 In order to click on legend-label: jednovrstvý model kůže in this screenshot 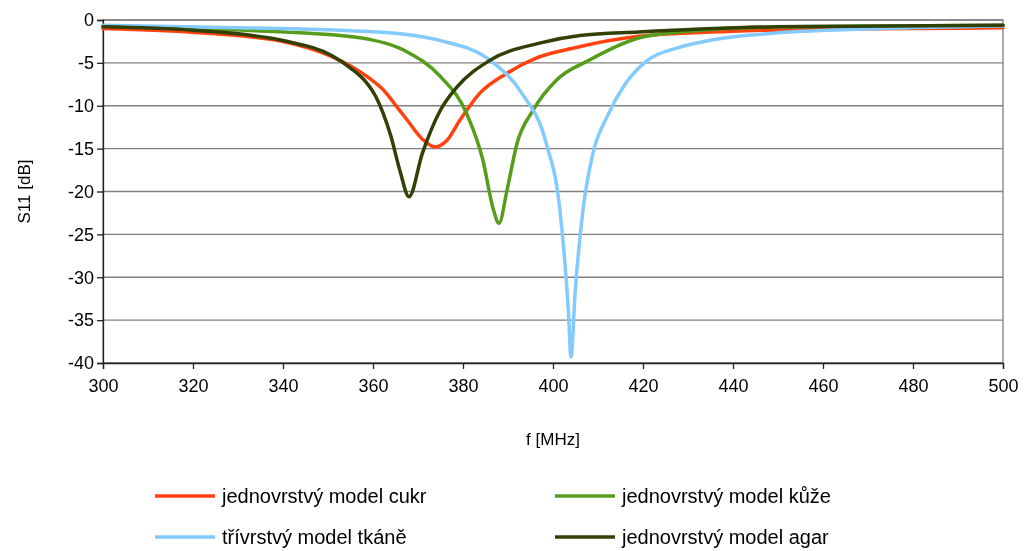, I will do `click(726, 496)`.